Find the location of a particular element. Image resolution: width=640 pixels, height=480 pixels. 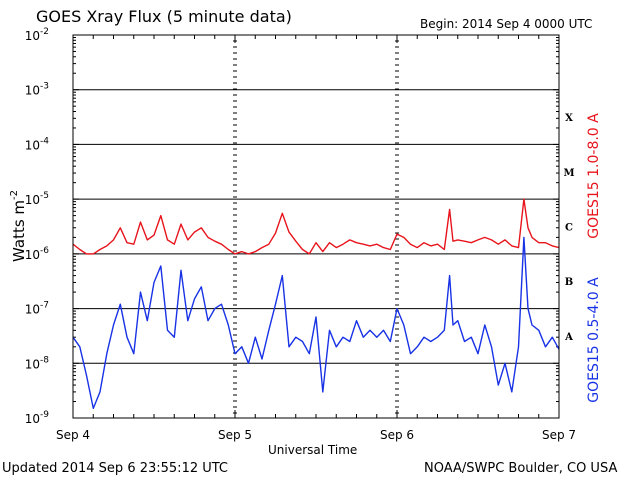

y-tick-label: 10⁻⁹ is located at coordinates (37, 418).